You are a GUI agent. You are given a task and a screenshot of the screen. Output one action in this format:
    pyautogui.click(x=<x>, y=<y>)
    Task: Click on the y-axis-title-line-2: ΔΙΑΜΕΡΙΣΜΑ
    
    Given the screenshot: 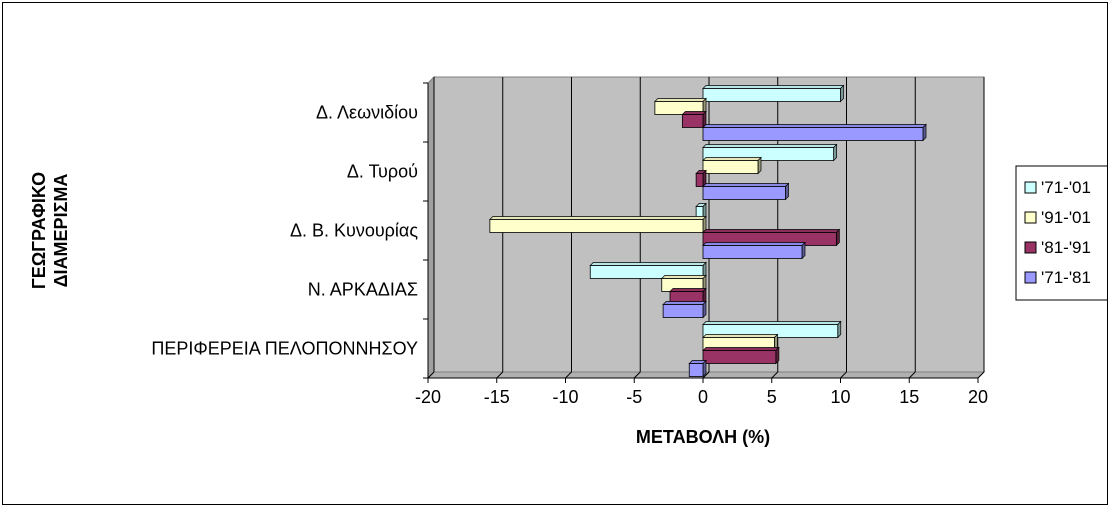 What is the action you would take?
    pyautogui.click(x=61, y=231)
    